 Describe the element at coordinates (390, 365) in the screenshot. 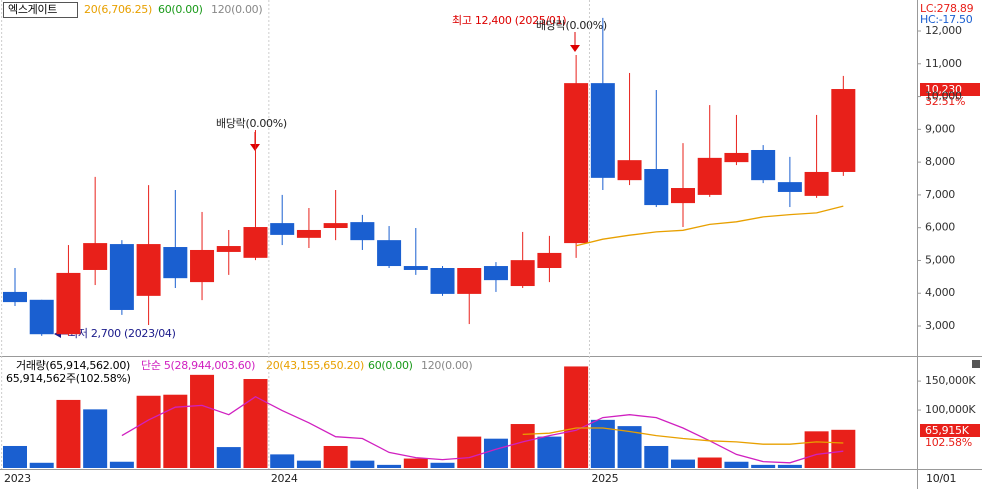

I see `volume-legend: 60(0.00)` at that location.